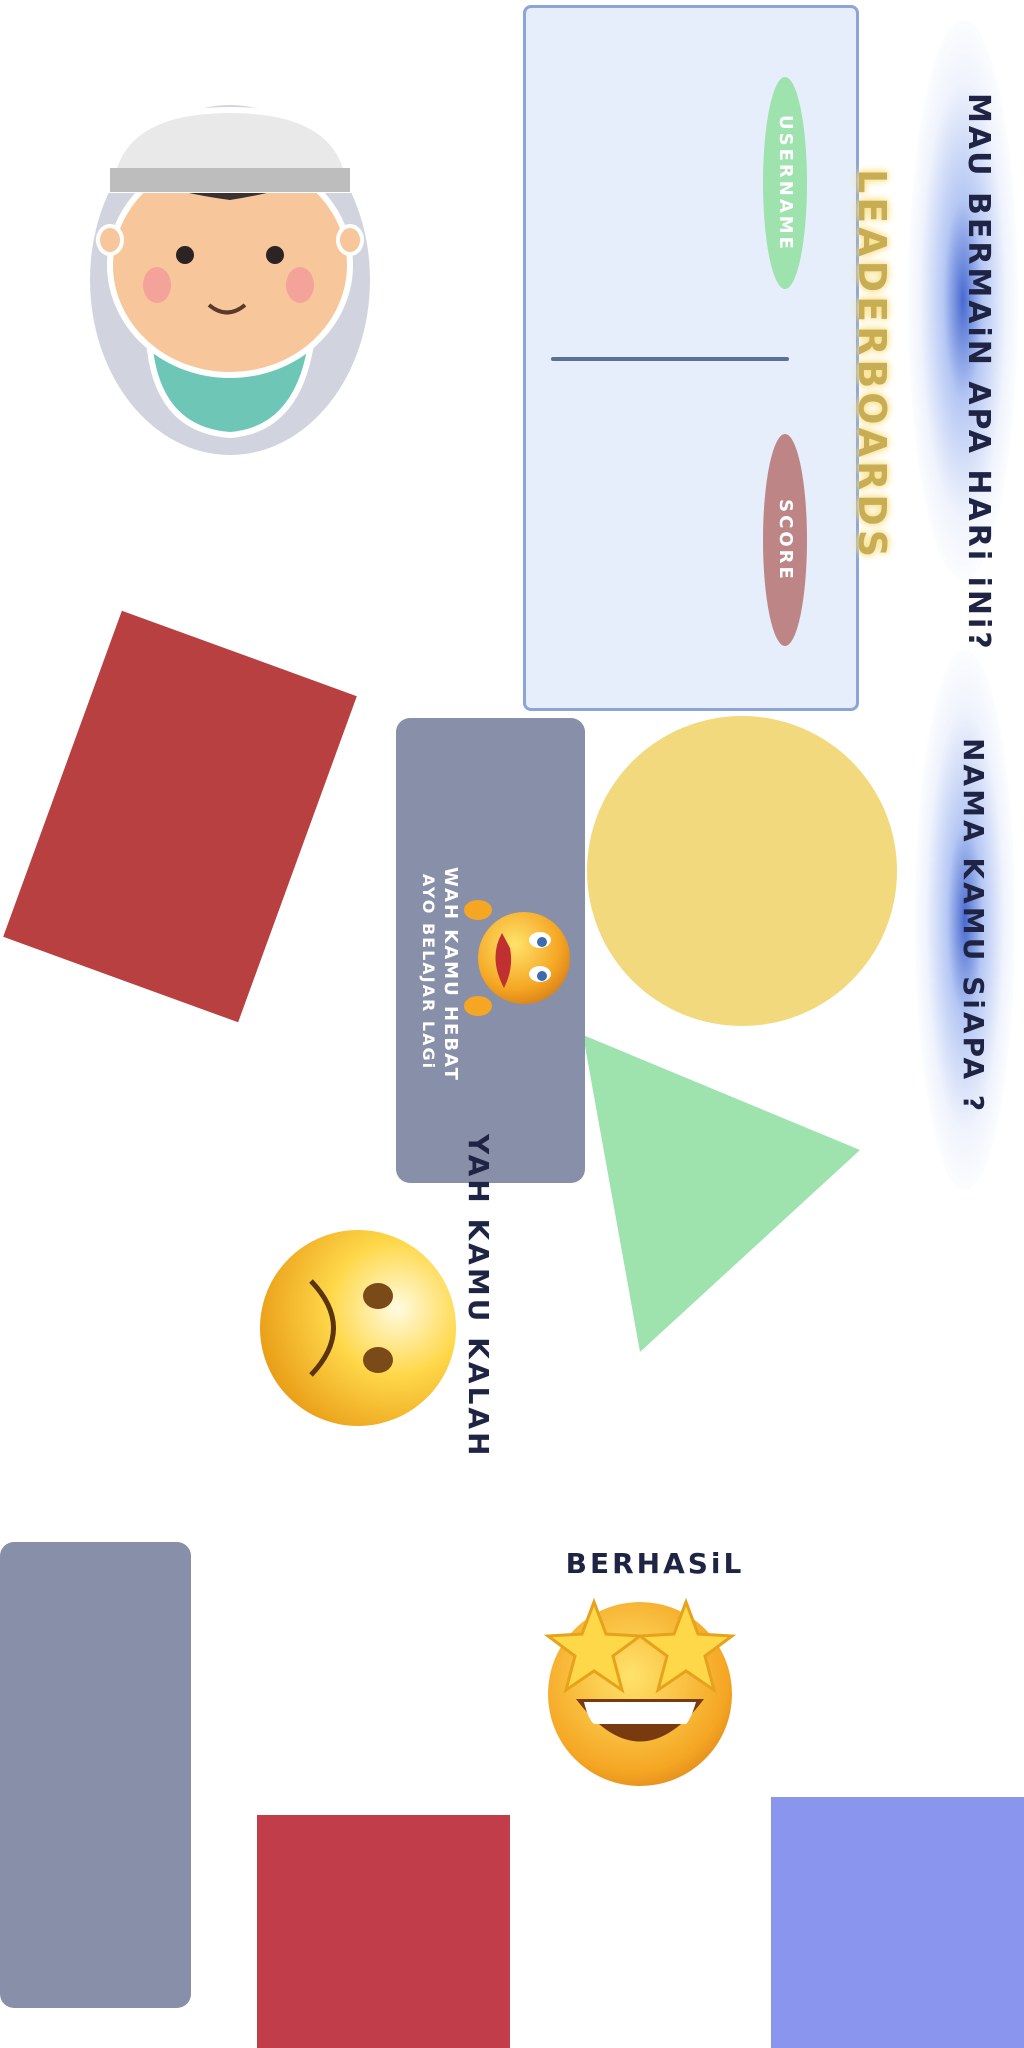 Image resolution: width=1024 pixels, height=2048 pixels. Describe the element at coordinates (517, 958) in the screenshot. I see `thumbs-up-emoji-icon` at that location.